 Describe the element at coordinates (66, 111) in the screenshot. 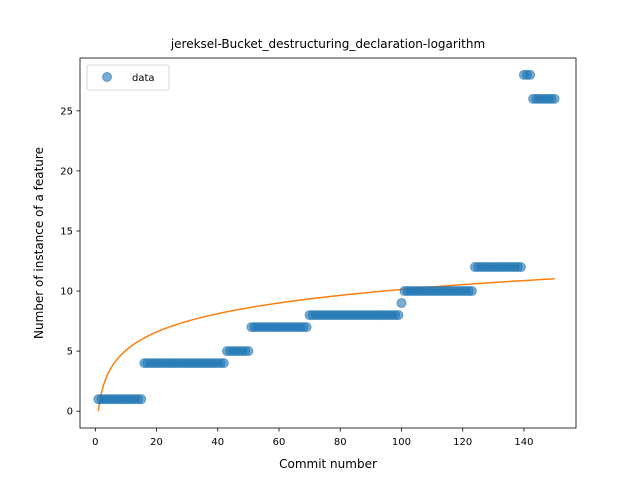

I see `y-tick-label: 25` at that location.